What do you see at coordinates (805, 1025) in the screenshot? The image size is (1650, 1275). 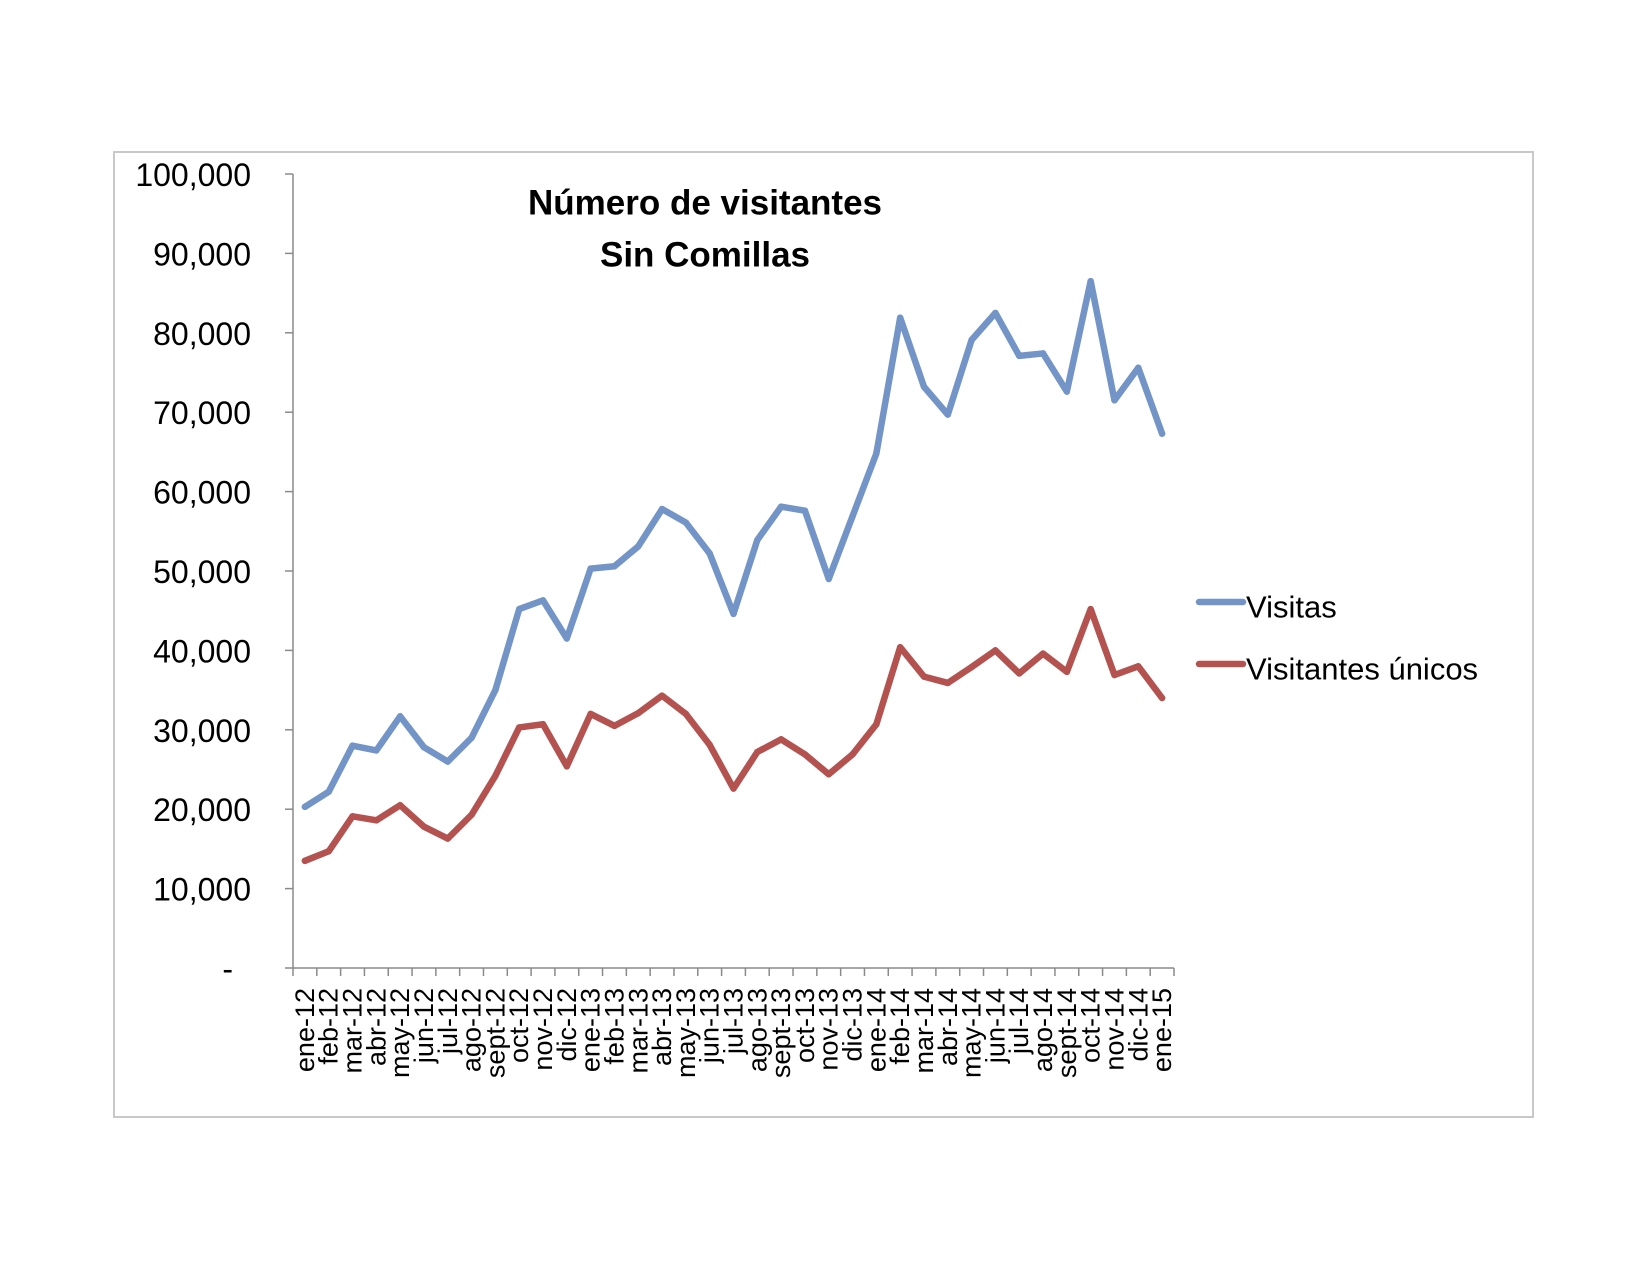 I see `x-tick-label: oct-13` at bounding box center [805, 1025].